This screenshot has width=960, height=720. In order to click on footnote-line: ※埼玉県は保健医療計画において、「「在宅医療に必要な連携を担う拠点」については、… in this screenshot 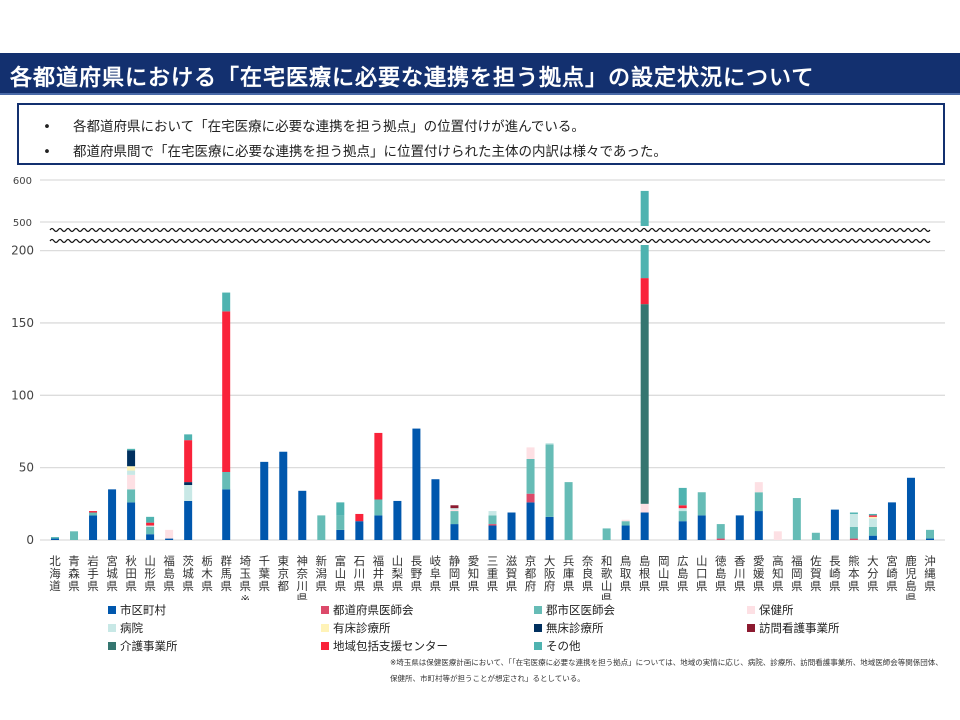, I will do `click(666, 662)`.